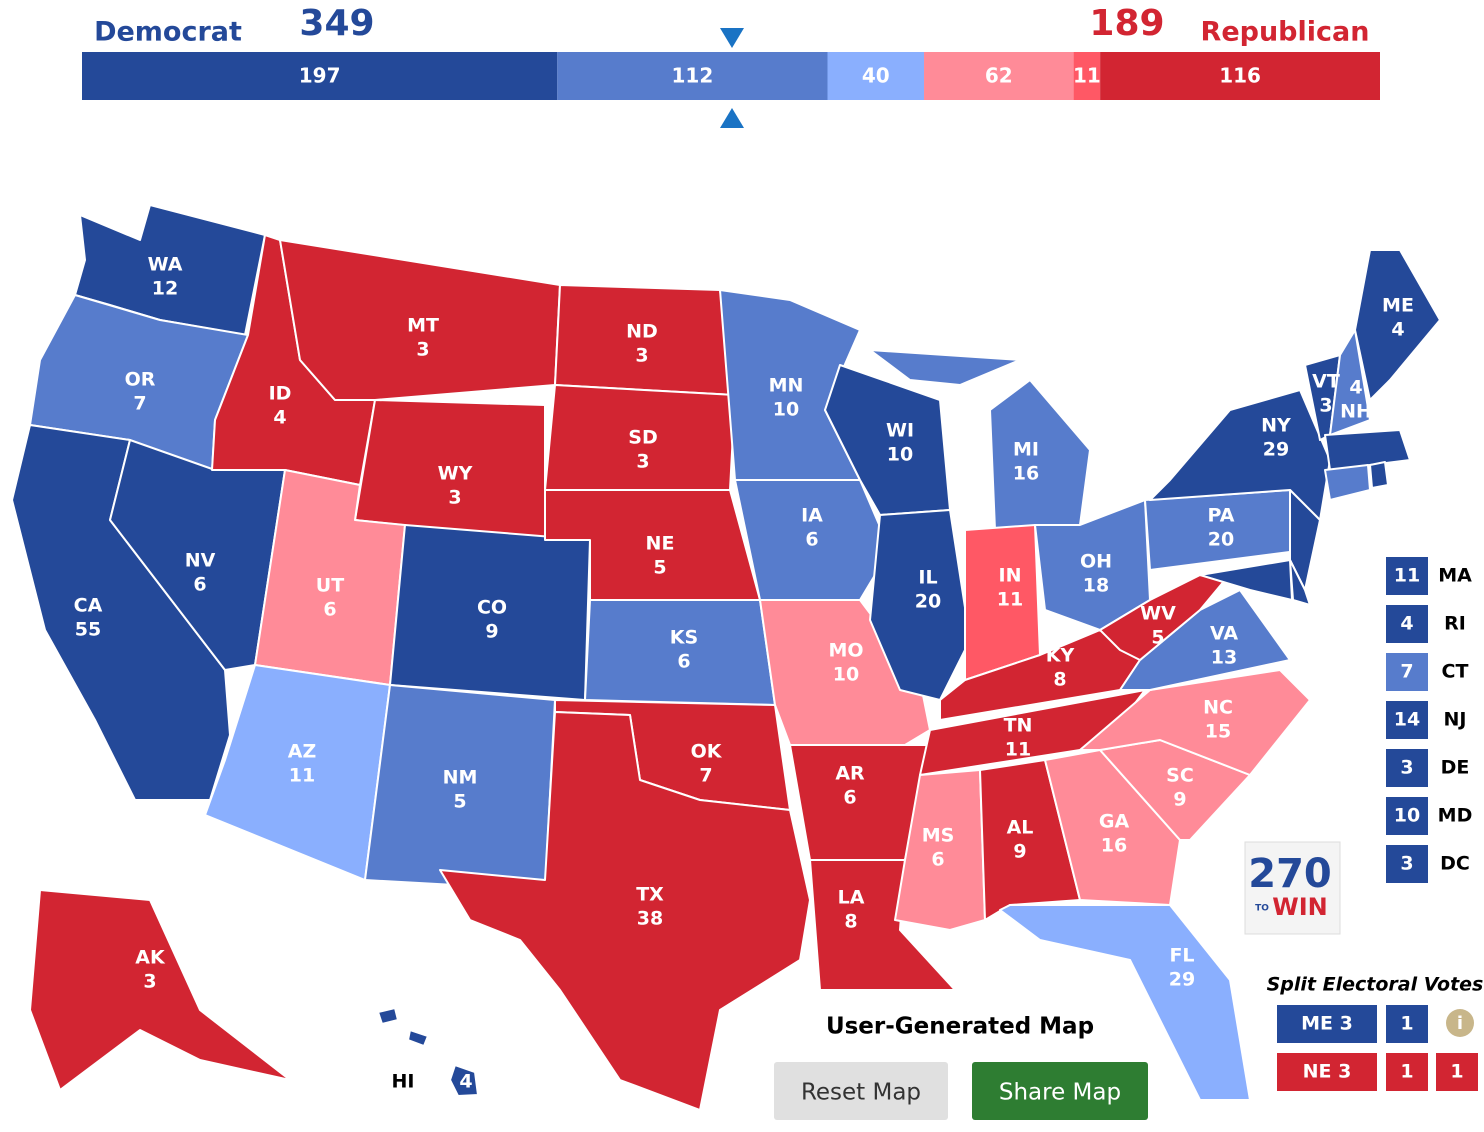 This screenshot has height=1132, width=1484. I want to click on logo-small: TO, so click(1262, 909).